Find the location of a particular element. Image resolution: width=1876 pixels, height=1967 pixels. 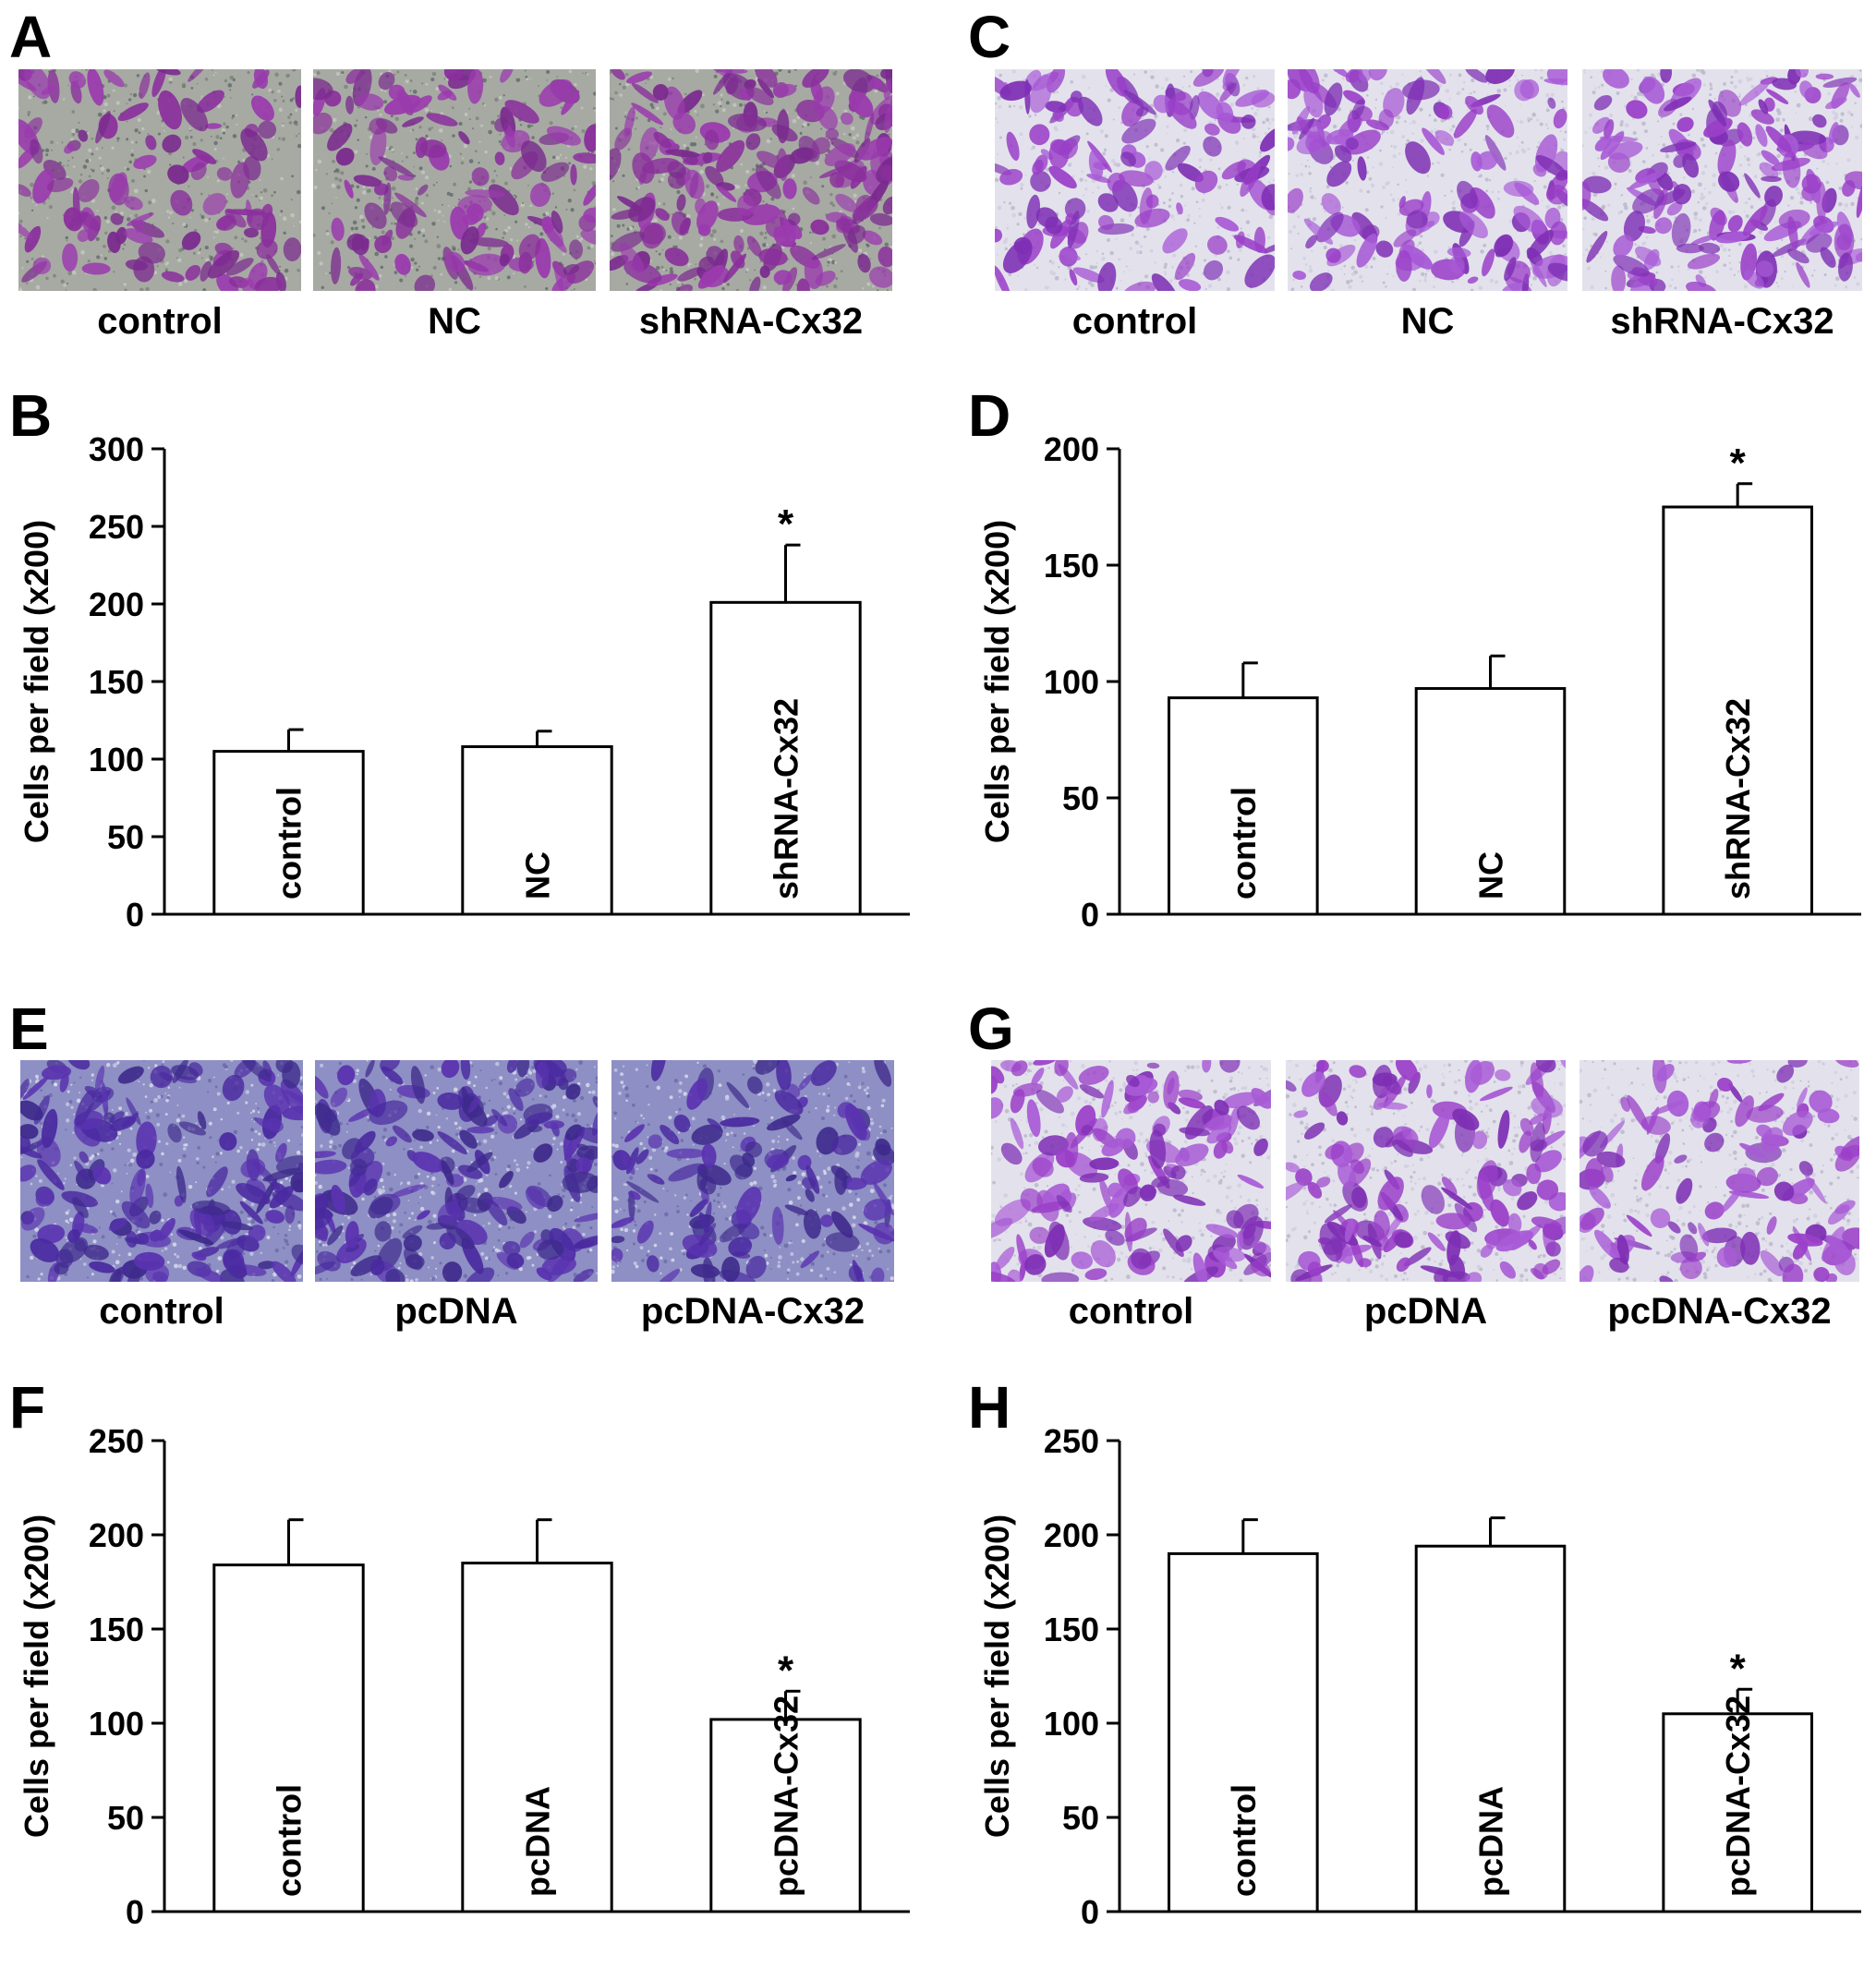

micrograph-label-g-1: control is located at coordinates (1131, 1311).